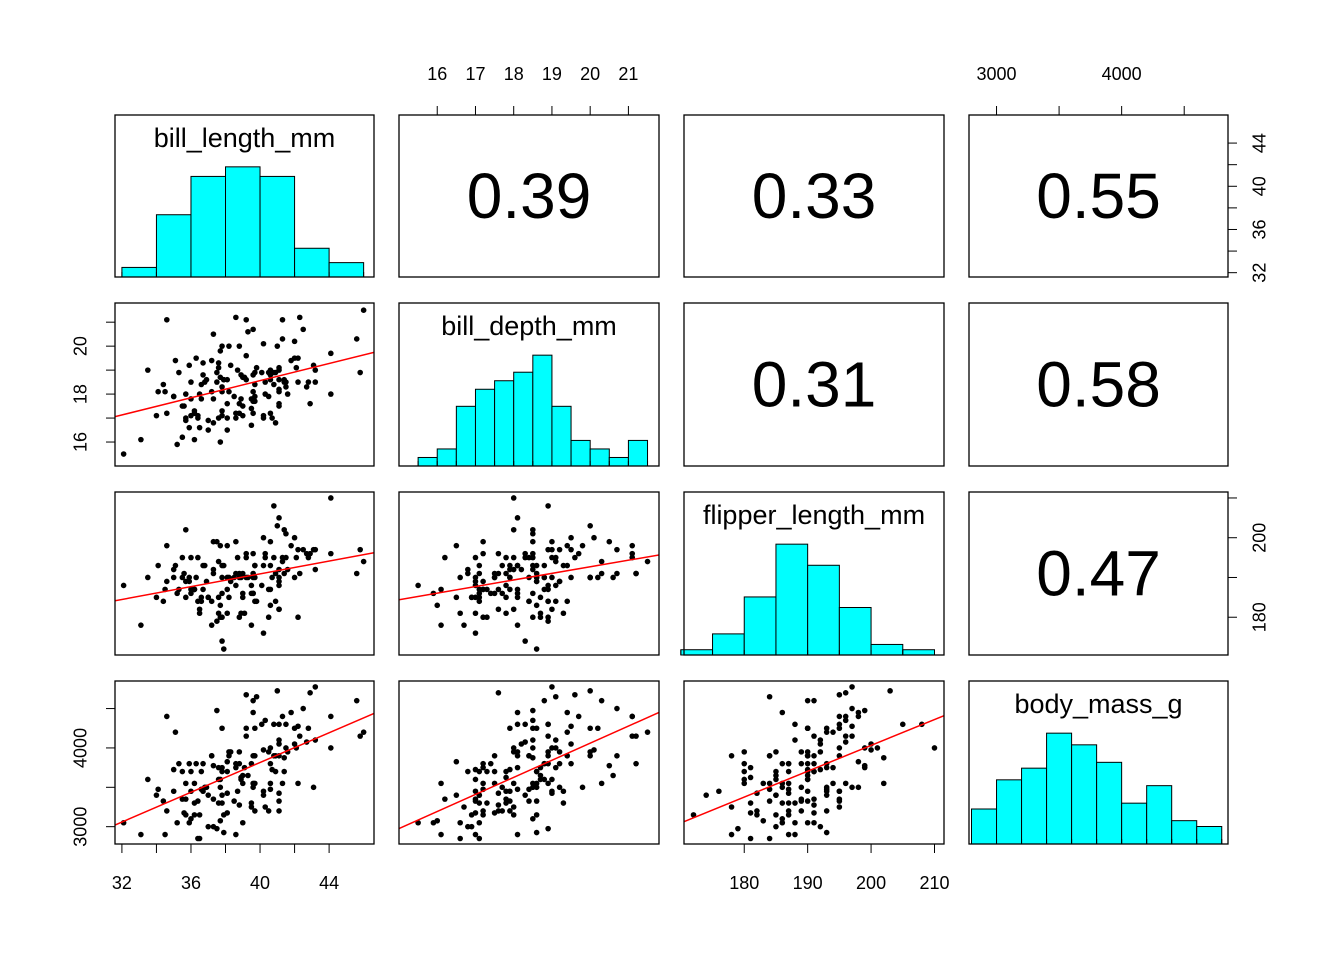  What do you see at coordinates (437, 74) in the screenshot?
I see `x-tick-label: 16` at bounding box center [437, 74].